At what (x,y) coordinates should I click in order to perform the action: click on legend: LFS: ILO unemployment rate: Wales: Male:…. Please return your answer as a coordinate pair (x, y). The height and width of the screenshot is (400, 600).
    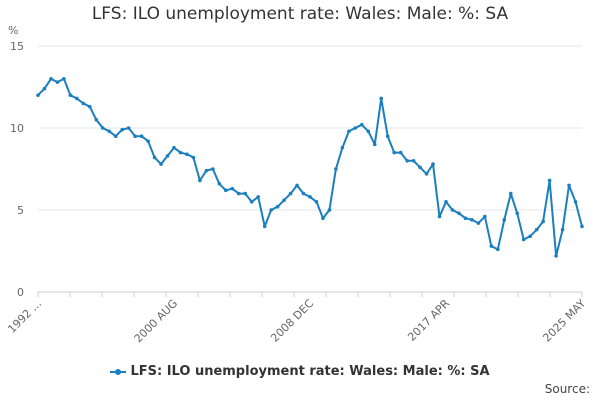
    Looking at the image, I should click on (300, 371).